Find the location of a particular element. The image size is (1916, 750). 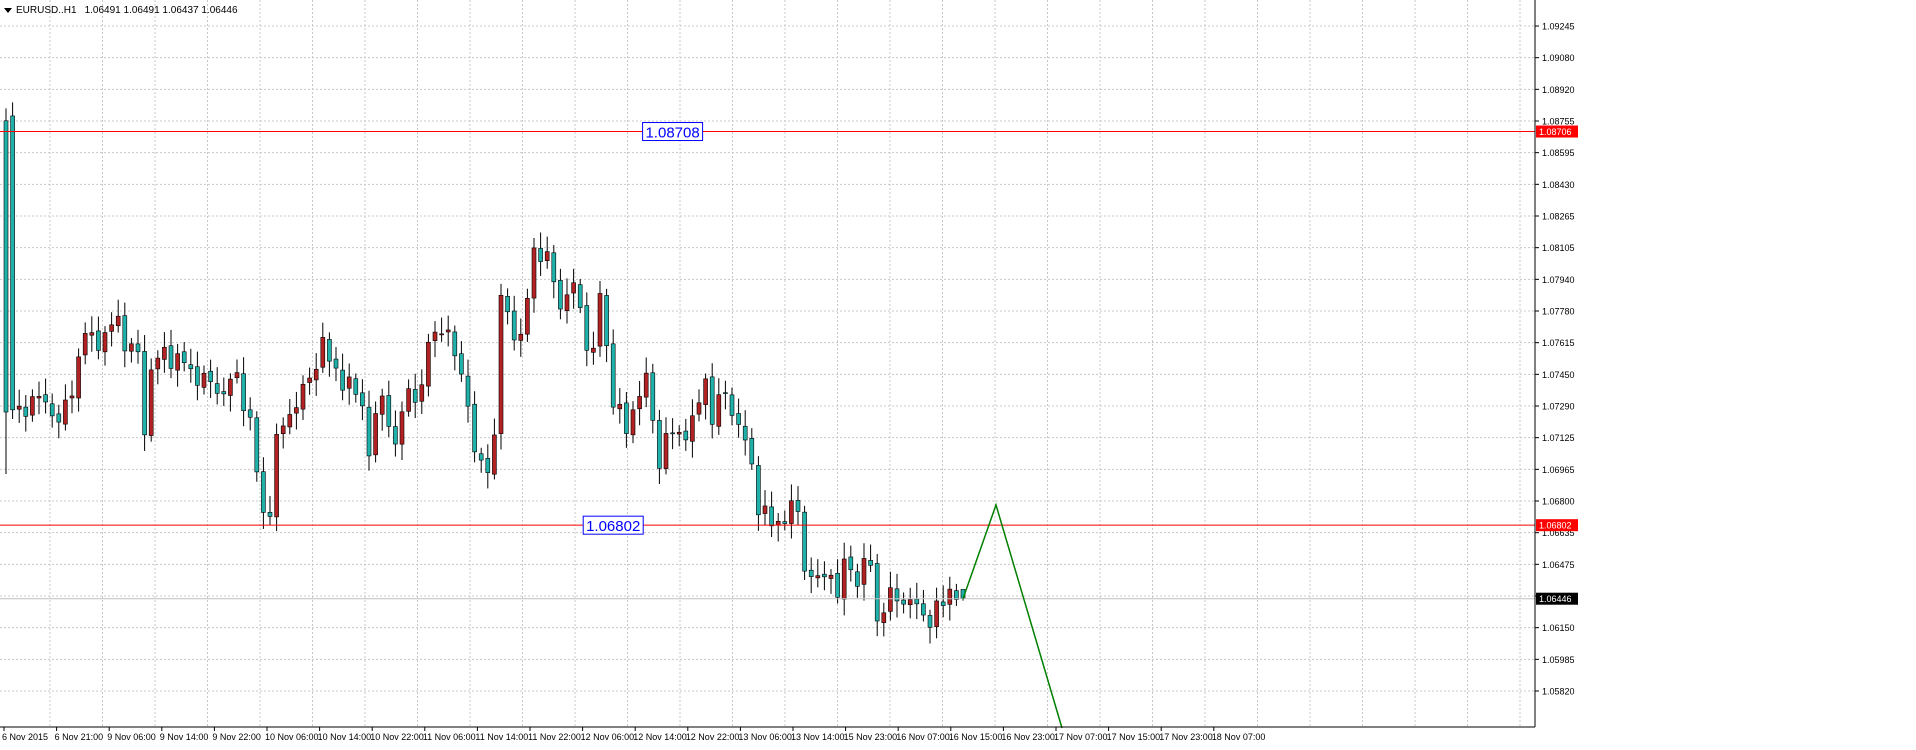

y-tick-label: 1.08920 is located at coordinates (1558, 90).